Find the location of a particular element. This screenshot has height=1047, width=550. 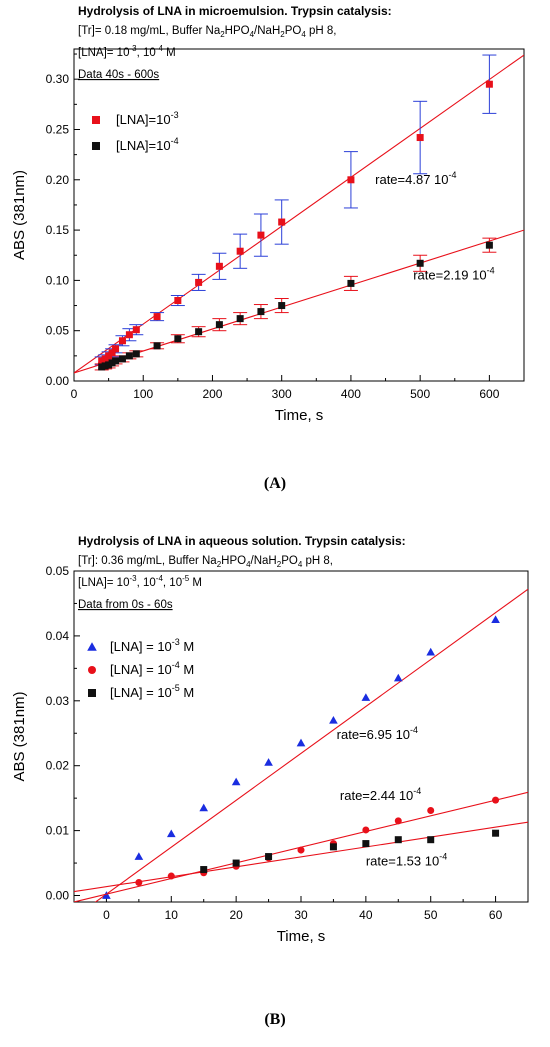

y-tick-label: 0.05 is located at coordinates (58, 331).